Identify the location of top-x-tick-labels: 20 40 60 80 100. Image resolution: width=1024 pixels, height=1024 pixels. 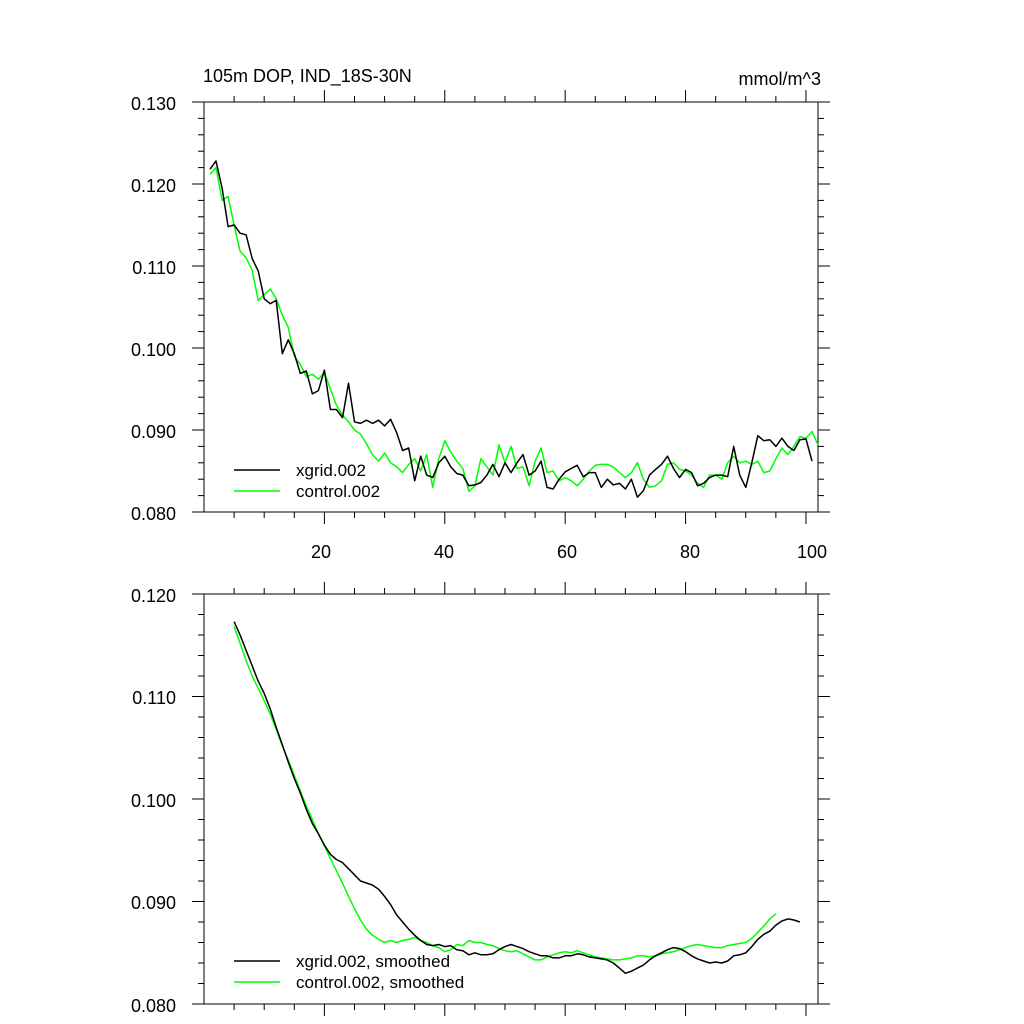
(569, 552).